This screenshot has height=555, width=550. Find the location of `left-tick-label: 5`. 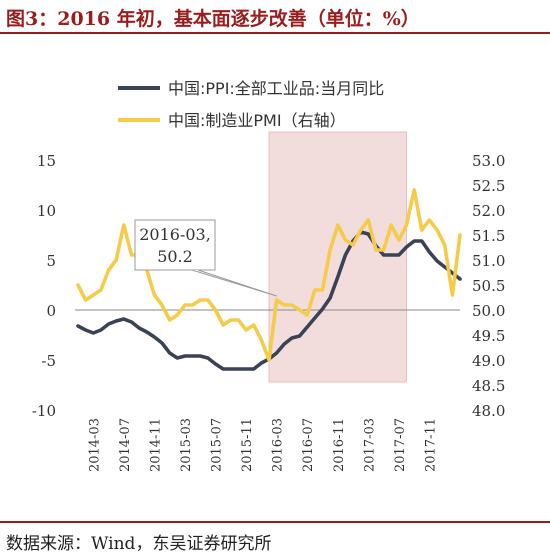

left-tick-label: 5 is located at coordinates (51, 261).